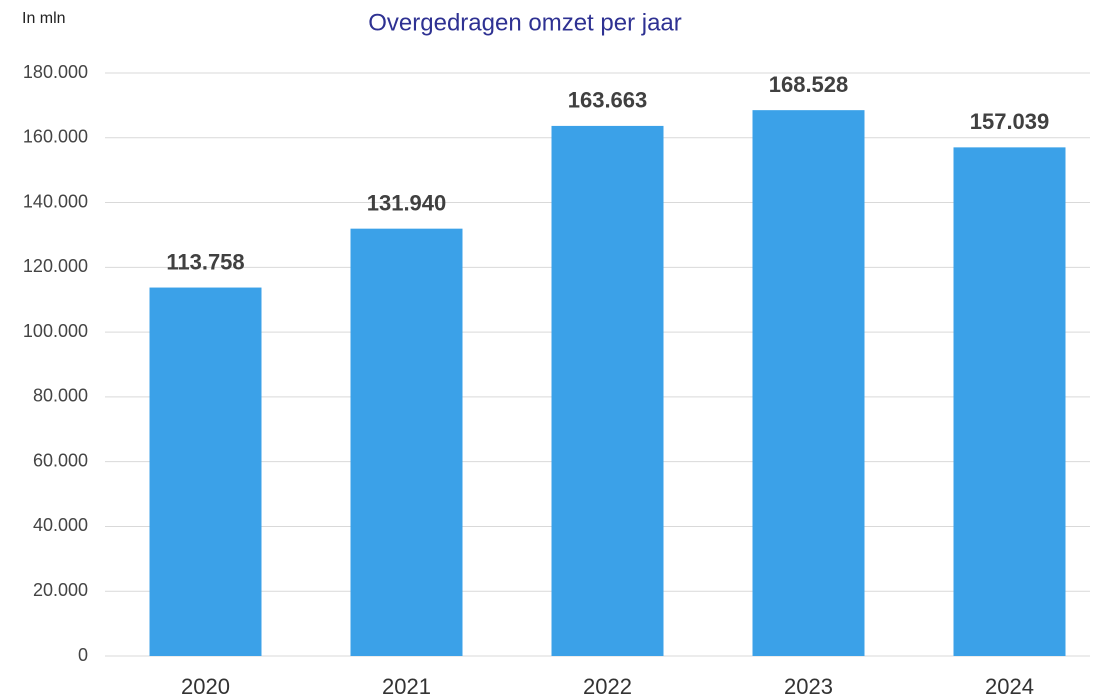  What do you see at coordinates (808, 686) in the screenshot?
I see `x-tick-label: 2023` at bounding box center [808, 686].